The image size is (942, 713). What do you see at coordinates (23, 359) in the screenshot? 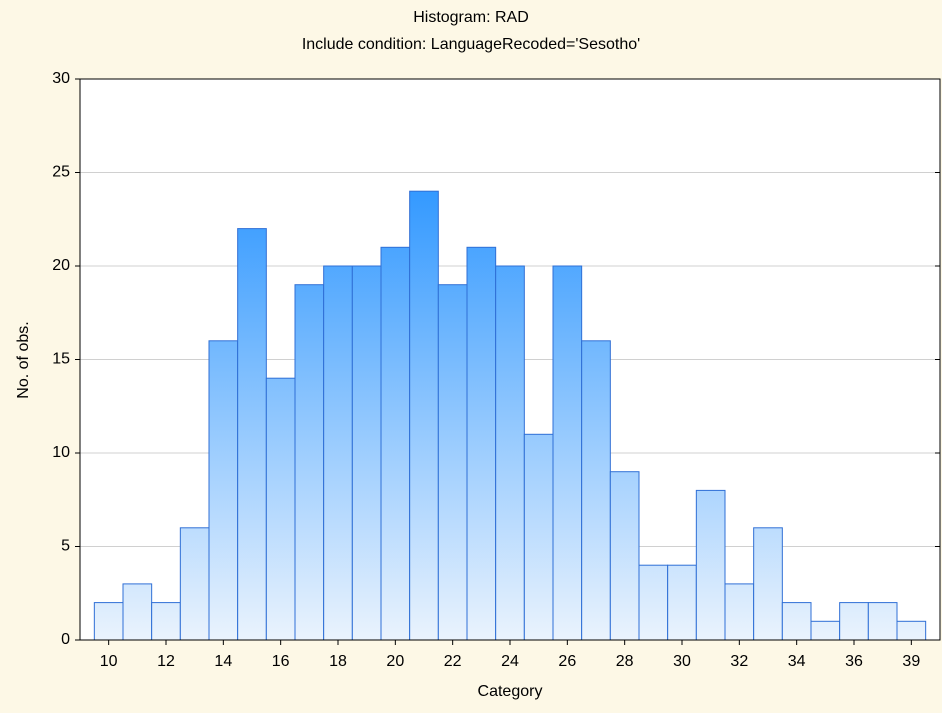
I see `y-axis-label: No. of obs.` at bounding box center [23, 359].